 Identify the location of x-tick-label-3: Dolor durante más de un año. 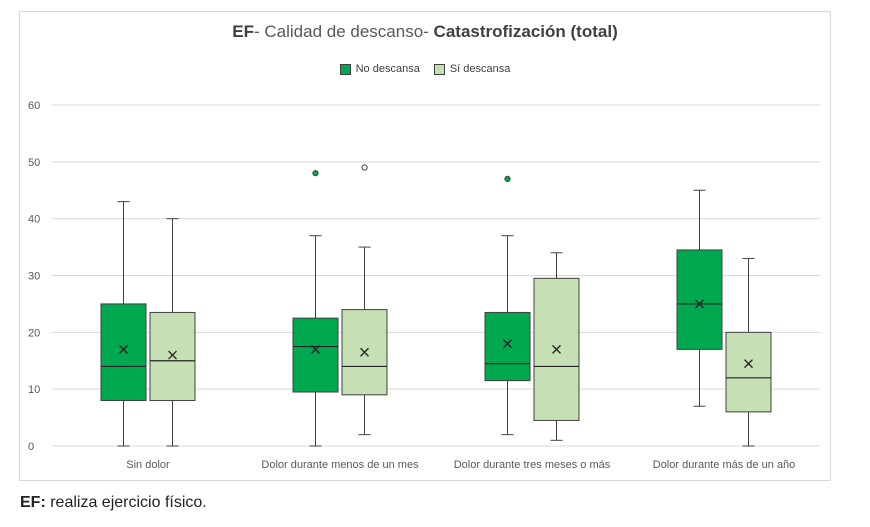
(724, 465).